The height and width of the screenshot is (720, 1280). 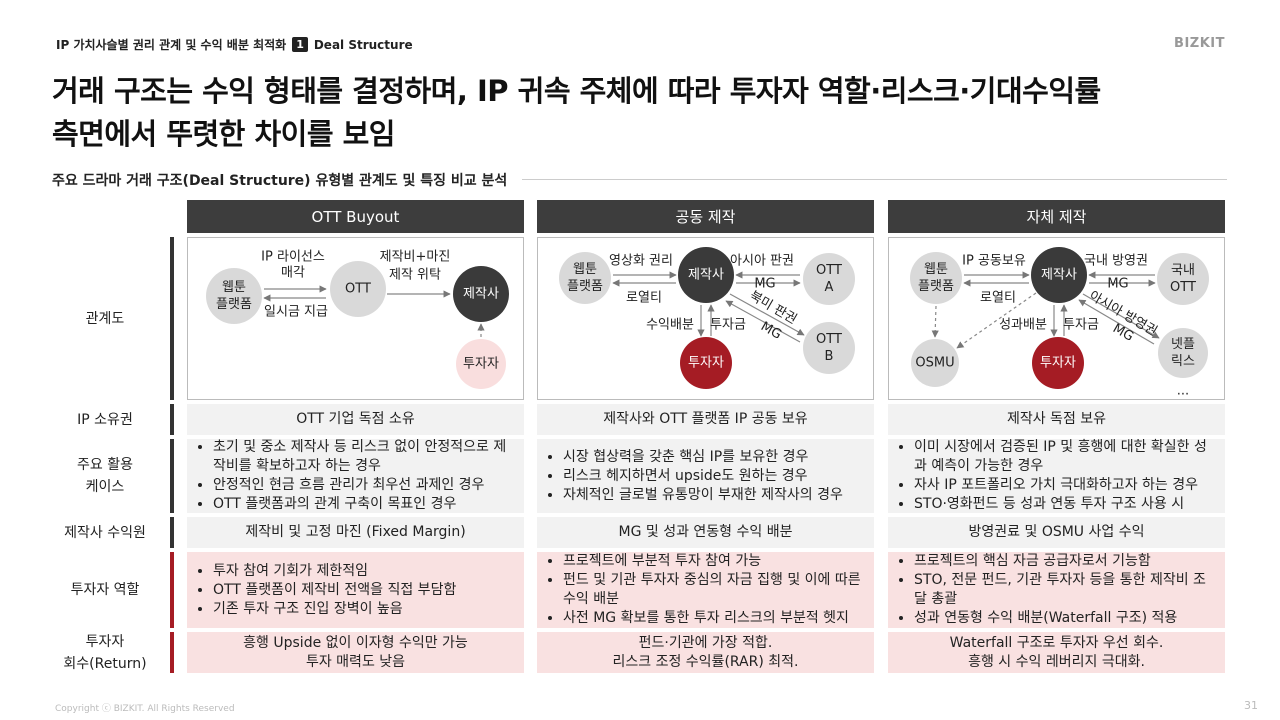 What do you see at coordinates (705, 216) in the screenshot?
I see `column-header: 공동 제작` at bounding box center [705, 216].